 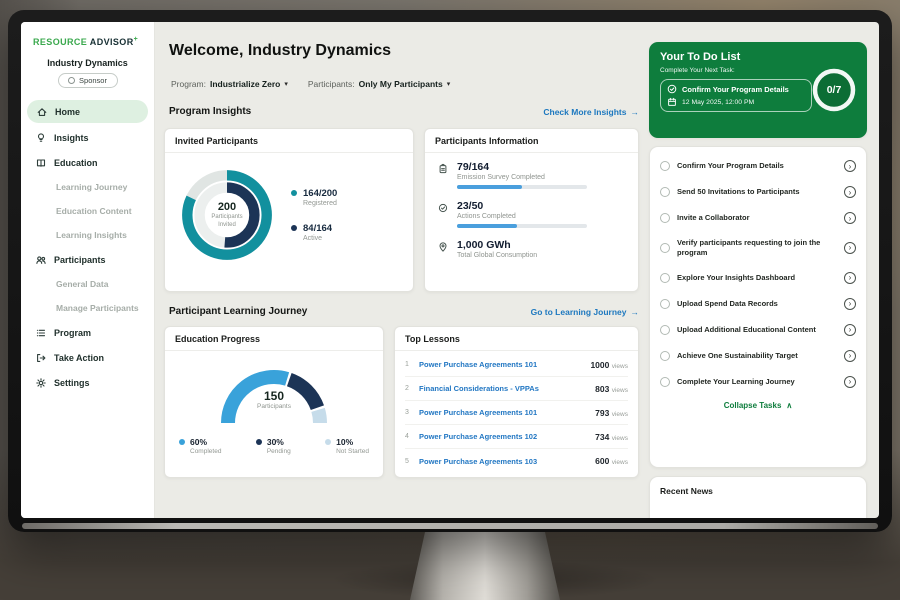 What do you see at coordinates (41, 357) in the screenshot?
I see `action-arrow-icon` at bounding box center [41, 357].